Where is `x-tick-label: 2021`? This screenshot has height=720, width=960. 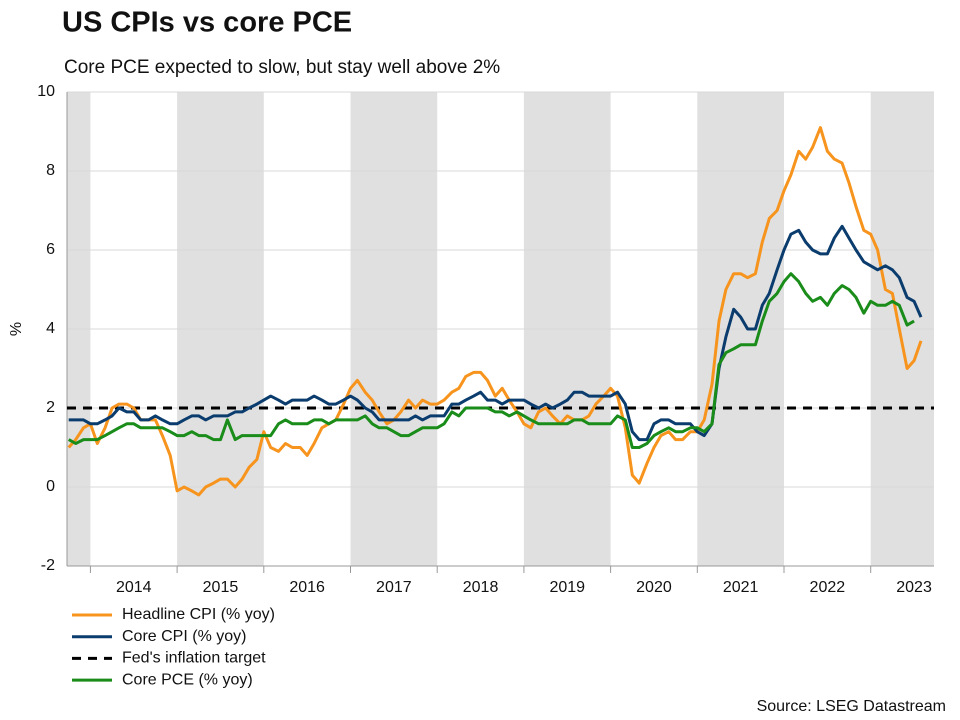
x-tick-label: 2021 is located at coordinates (741, 587).